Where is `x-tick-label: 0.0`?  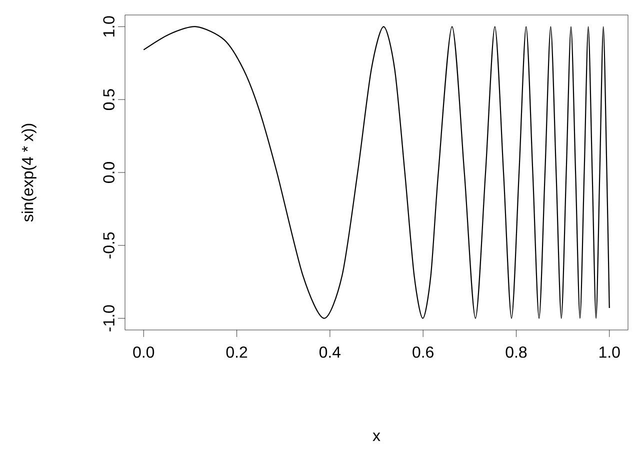 x-tick-label: 0.0 is located at coordinates (143, 352).